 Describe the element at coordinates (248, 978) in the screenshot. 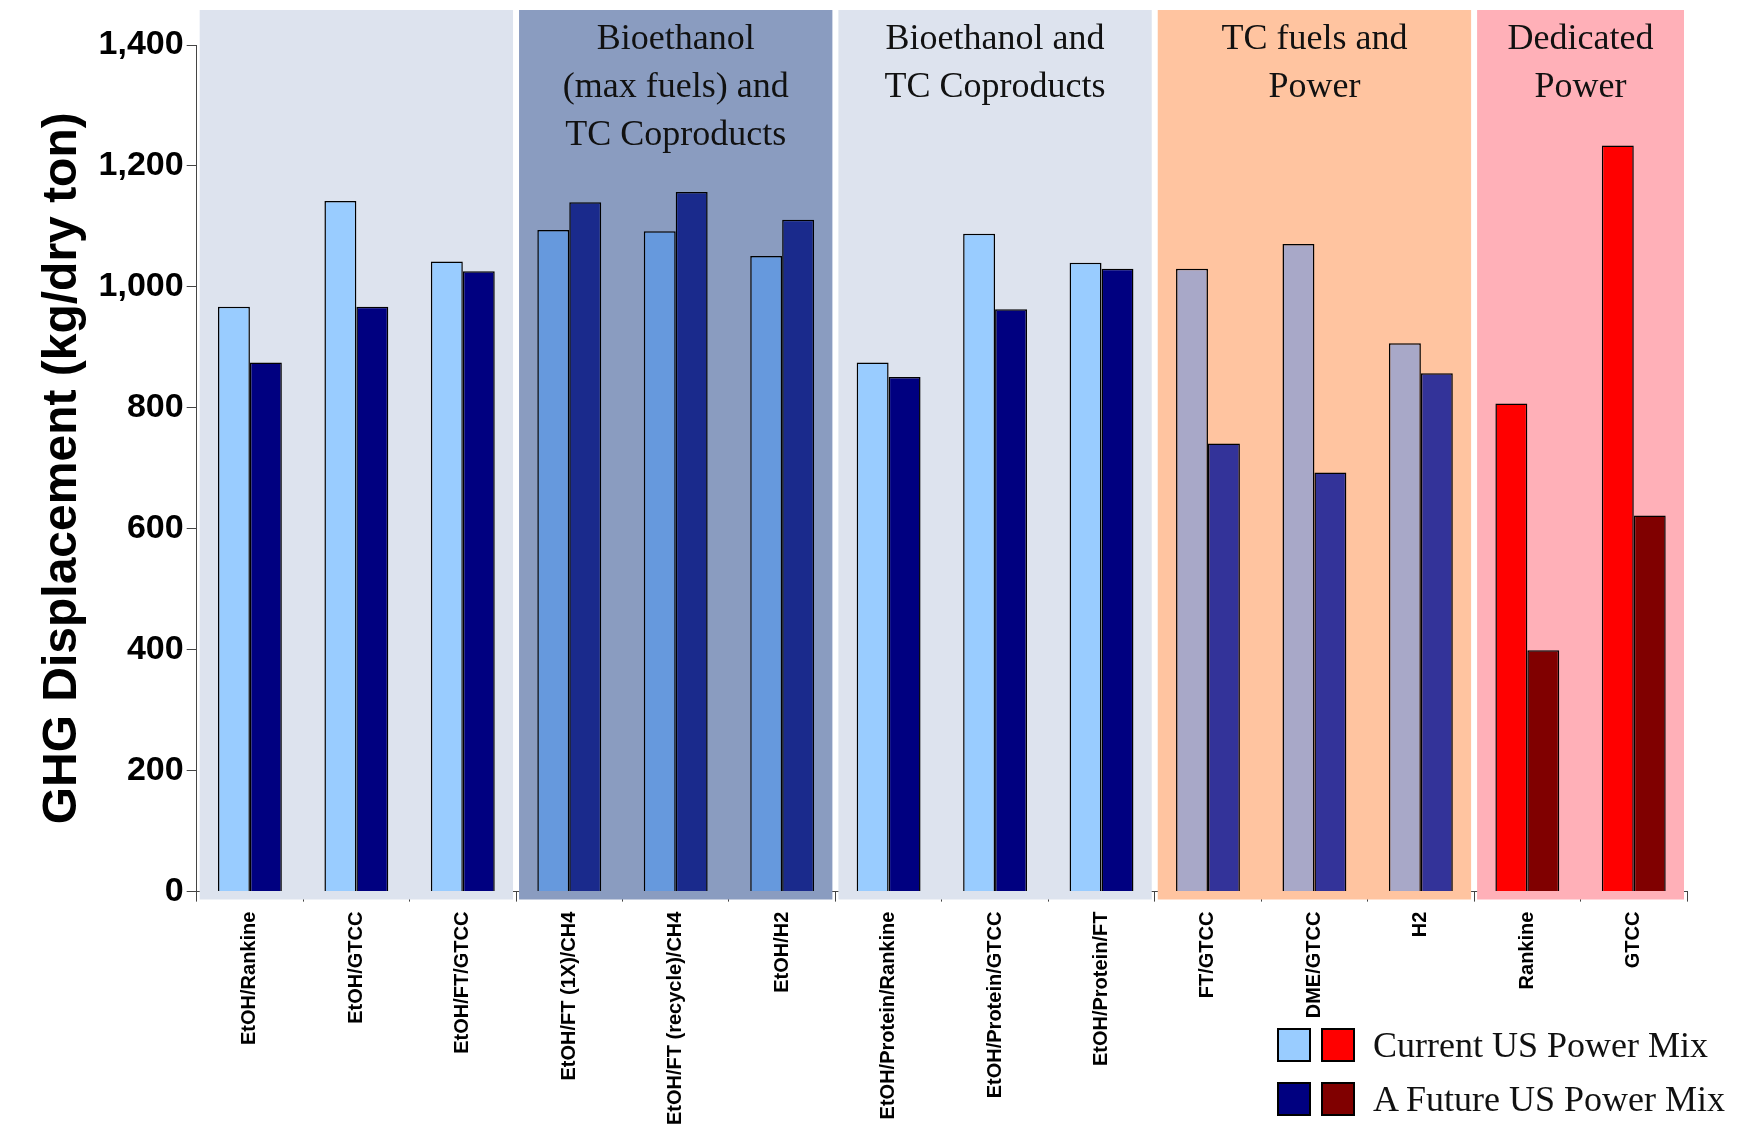

I see `x-tick-label: EtOH/Rankine` at that location.